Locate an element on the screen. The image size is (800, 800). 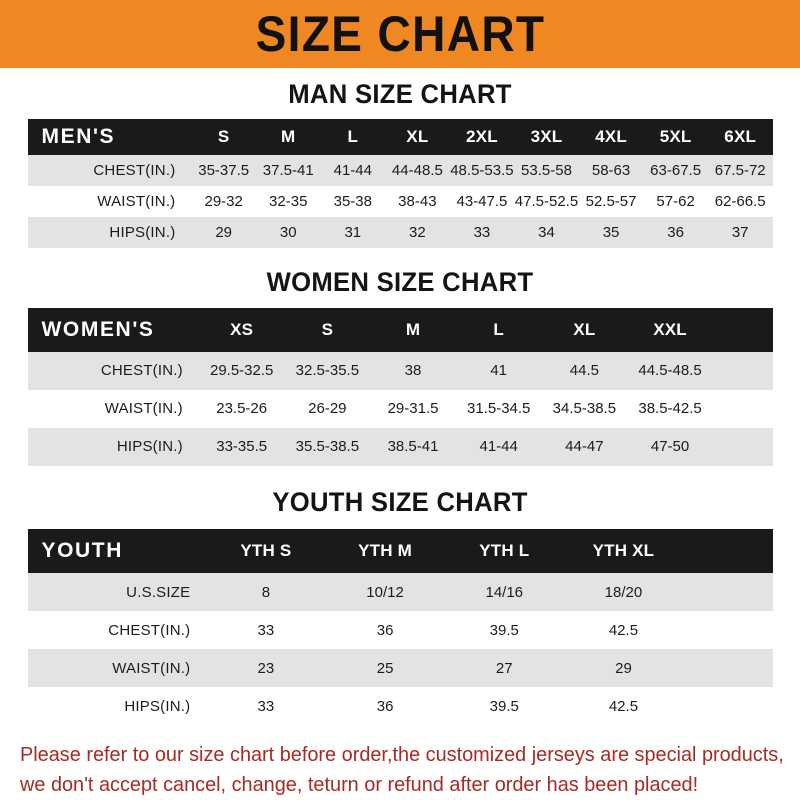
women-cell-1-3: 31.5-34.5 is located at coordinates (498, 408).